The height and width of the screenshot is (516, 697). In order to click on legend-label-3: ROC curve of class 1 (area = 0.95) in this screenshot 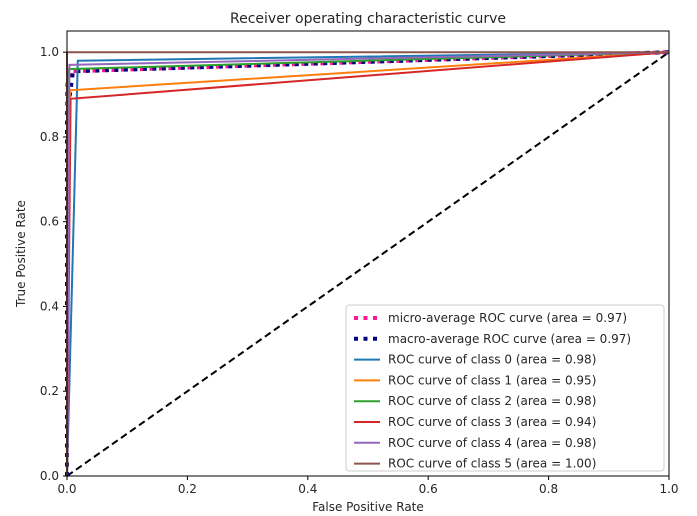, I will do `click(492, 380)`.